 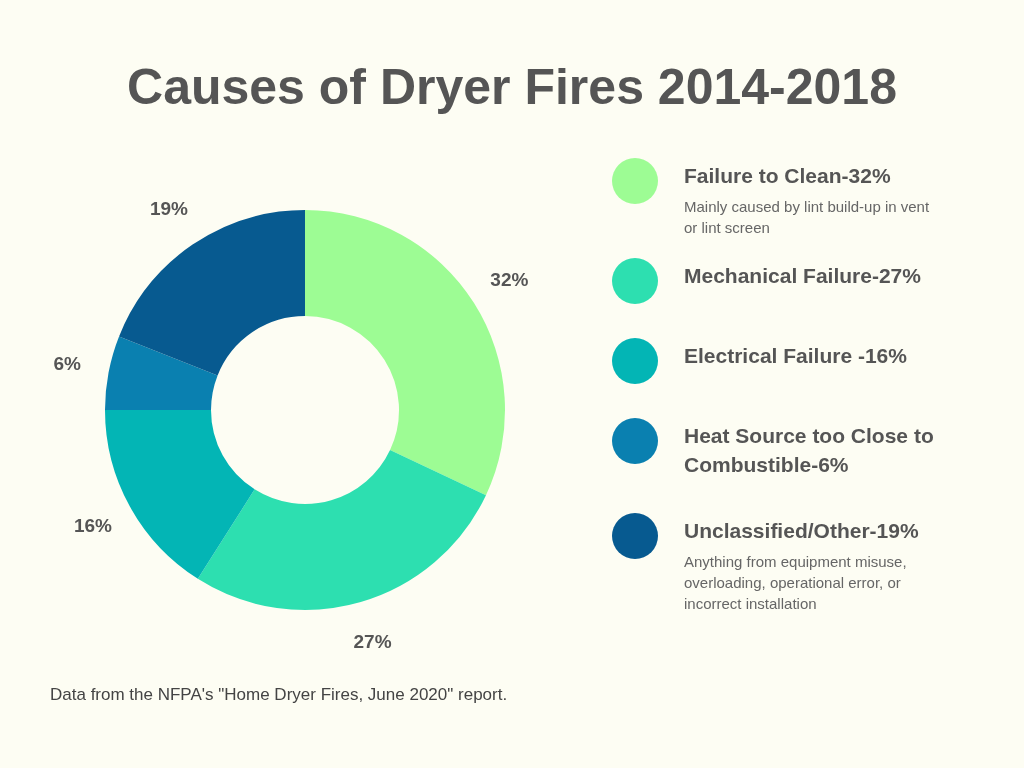 What do you see at coordinates (93, 525) in the screenshot?
I see `data-label: 16%` at bounding box center [93, 525].